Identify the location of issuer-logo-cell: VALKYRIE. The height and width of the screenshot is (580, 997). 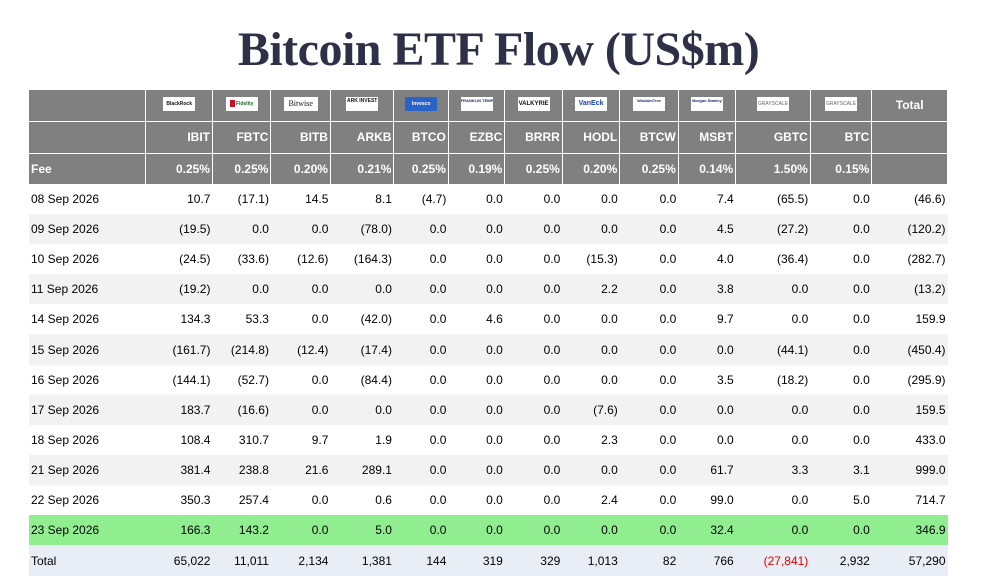
(533, 105).